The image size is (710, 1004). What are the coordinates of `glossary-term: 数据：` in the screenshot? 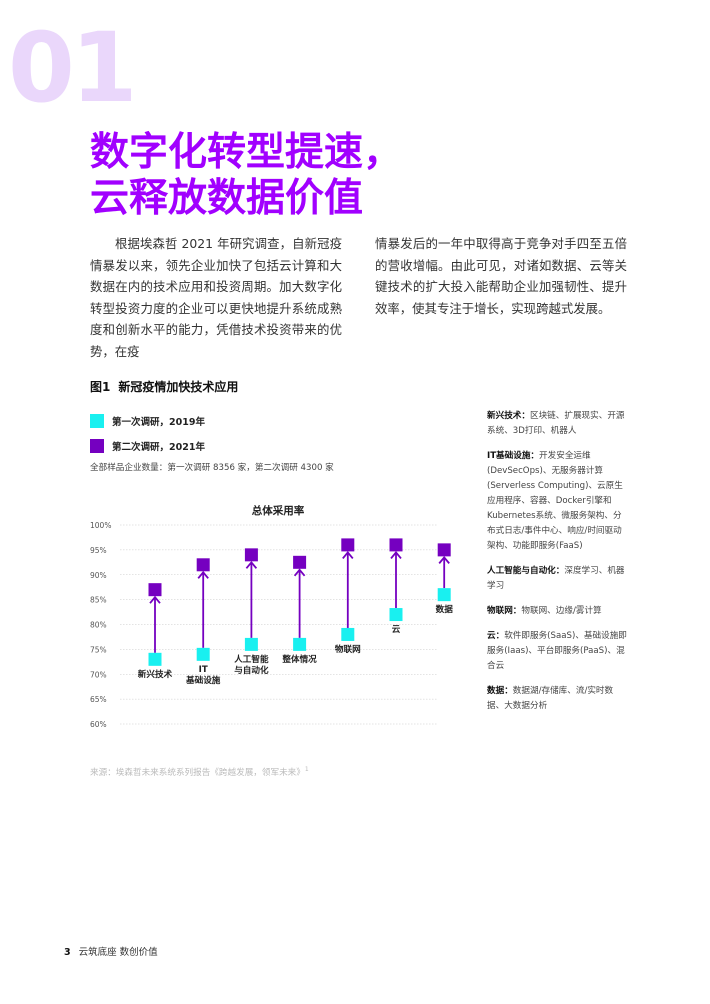 It's located at (500, 691).